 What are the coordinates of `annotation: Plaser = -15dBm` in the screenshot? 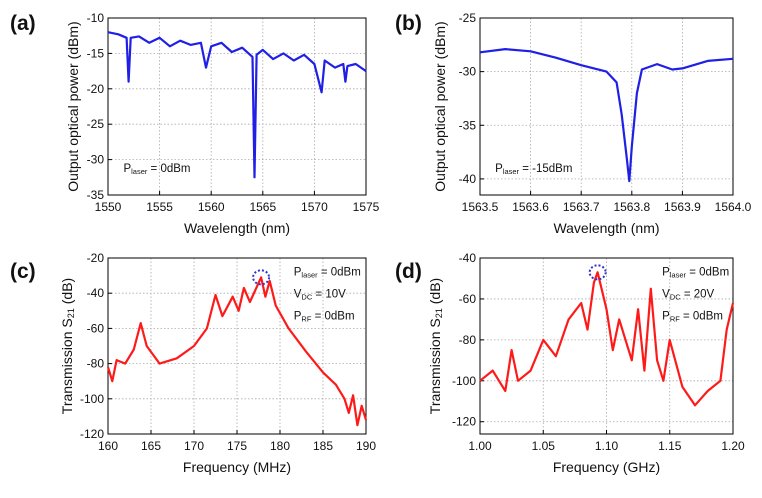 It's located at (533, 169).